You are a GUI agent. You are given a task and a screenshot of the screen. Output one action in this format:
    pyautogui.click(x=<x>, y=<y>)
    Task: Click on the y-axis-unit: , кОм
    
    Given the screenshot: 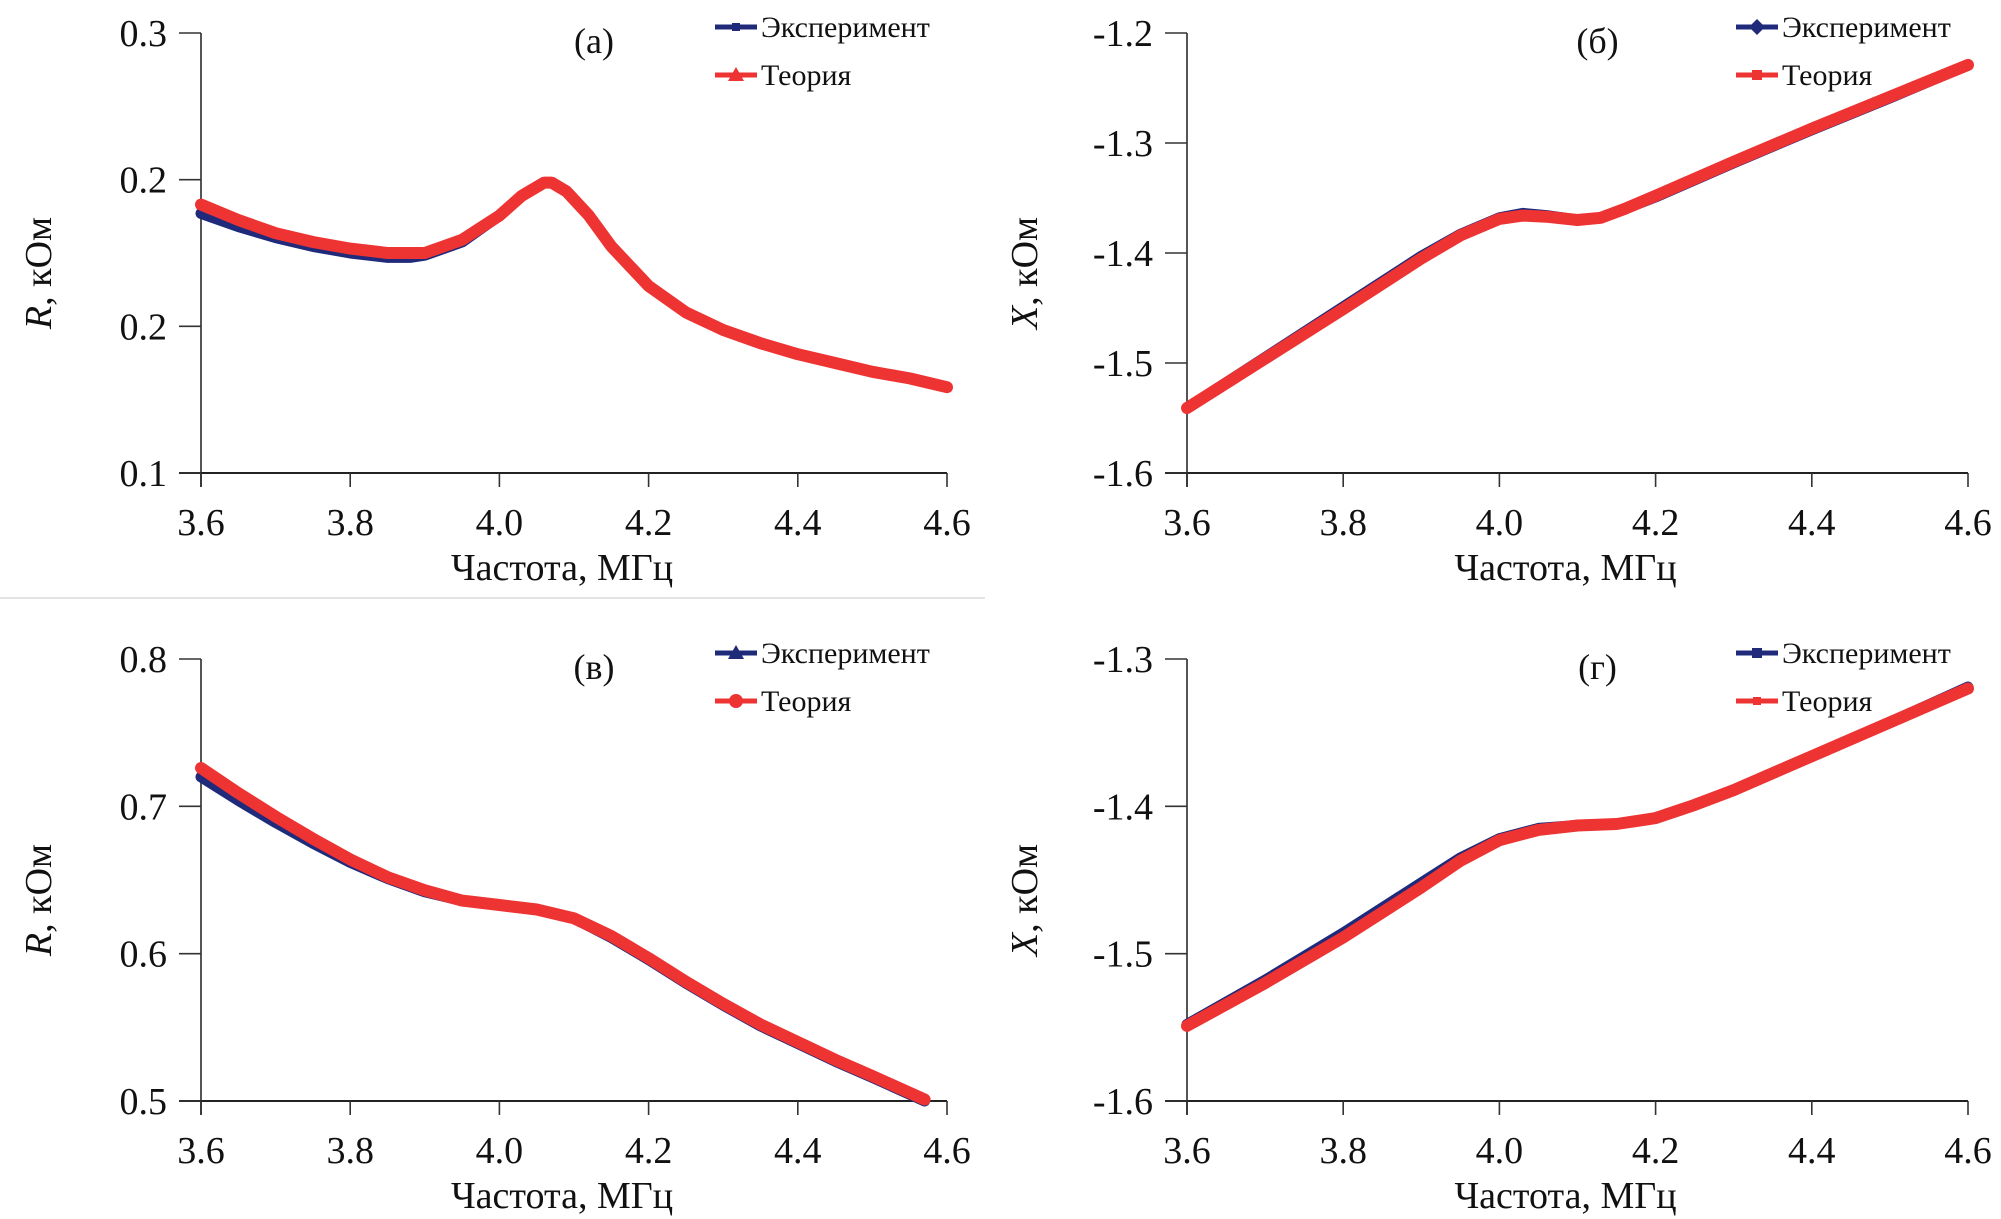 What is the action you would take?
    pyautogui.click(x=39, y=261)
    